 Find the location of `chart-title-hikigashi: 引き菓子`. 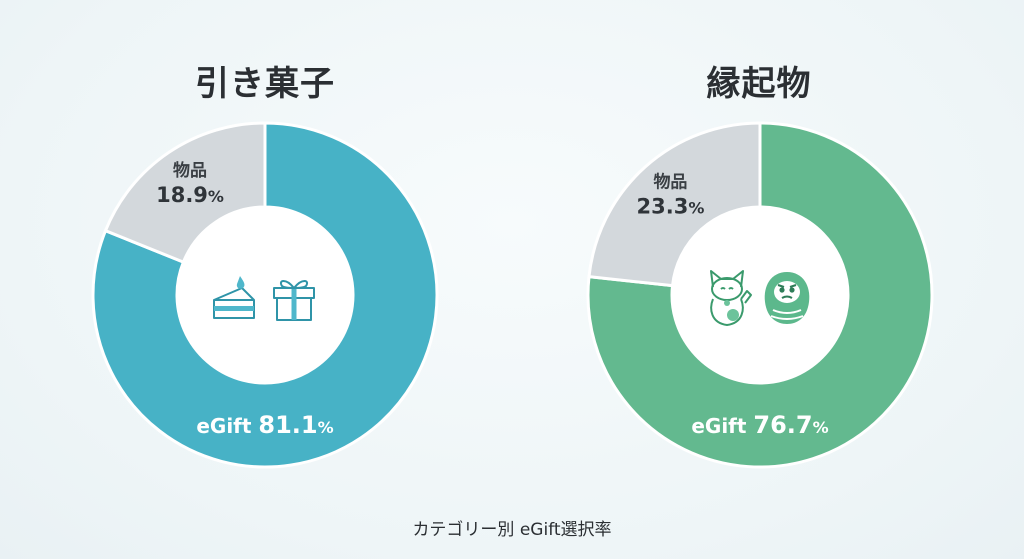

chart-title-hikigashi: 引き菓子 is located at coordinates (265, 84).